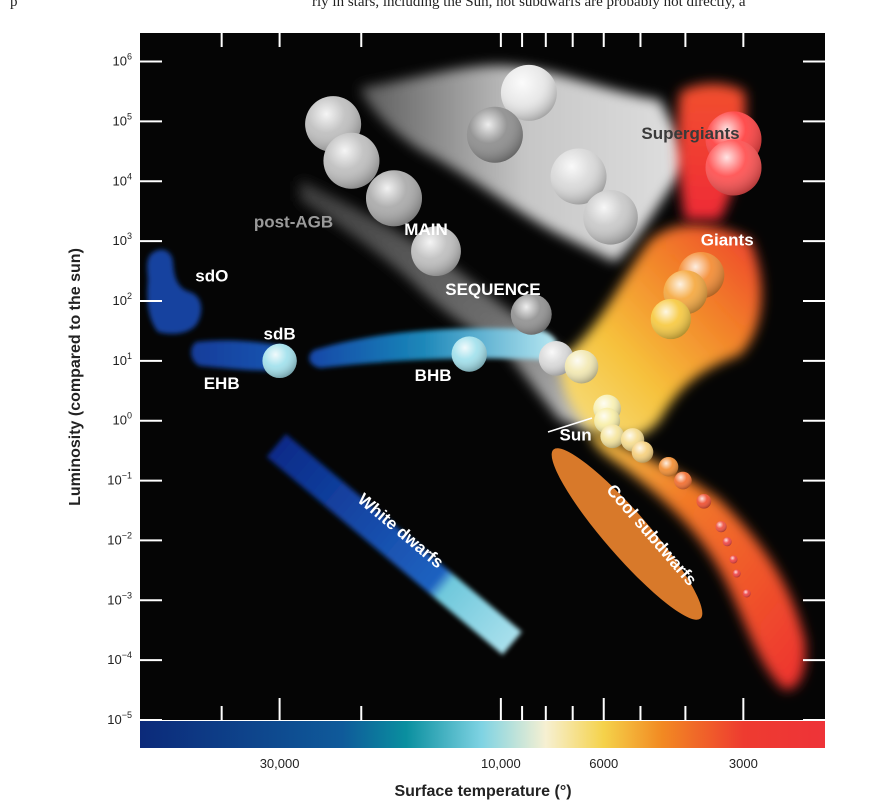 The height and width of the screenshot is (812, 887). I want to click on region-label: Sun, so click(576, 435).